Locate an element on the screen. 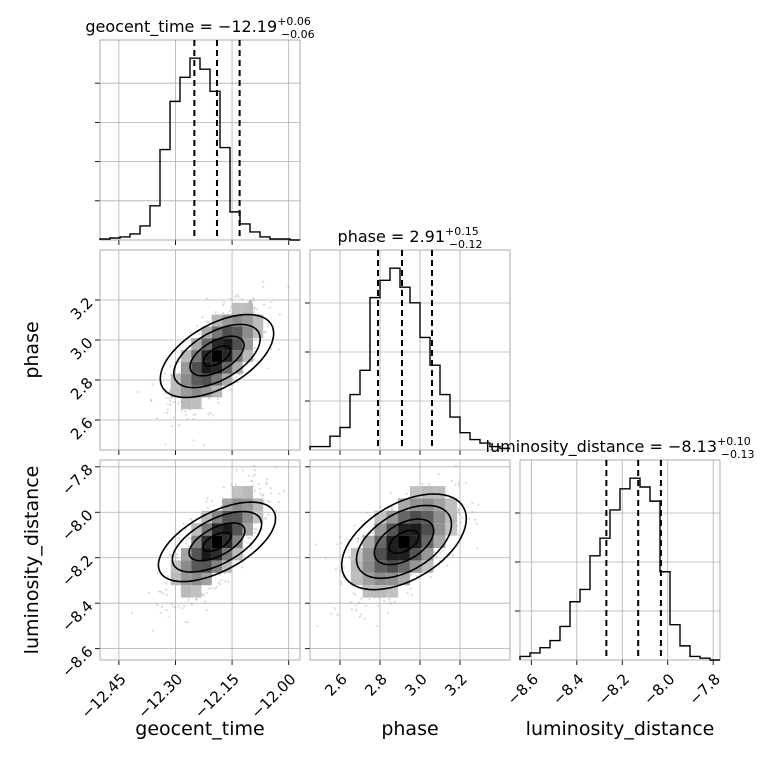 This screenshot has height=760, width=760. luminosity_distance-hist-title: luminosity_distance = −8.13+0.10 −0.13 is located at coordinates (620, 448).